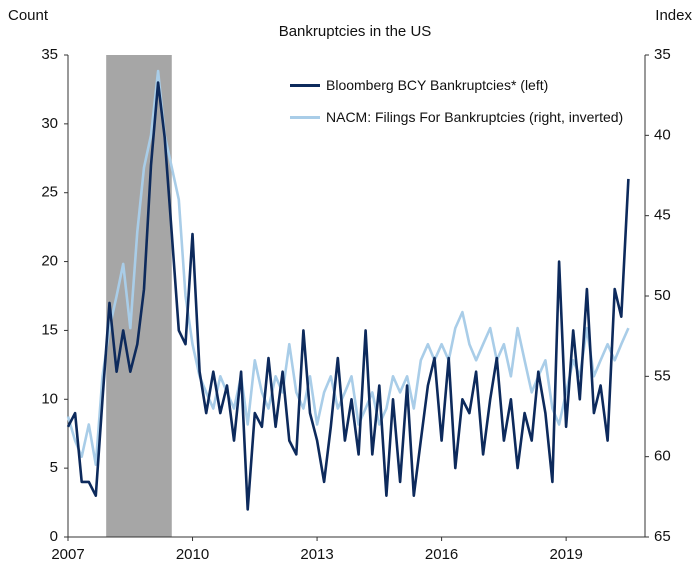  Describe the element at coordinates (49, 261) in the screenshot. I see `y-tick-label: 20` at that location.